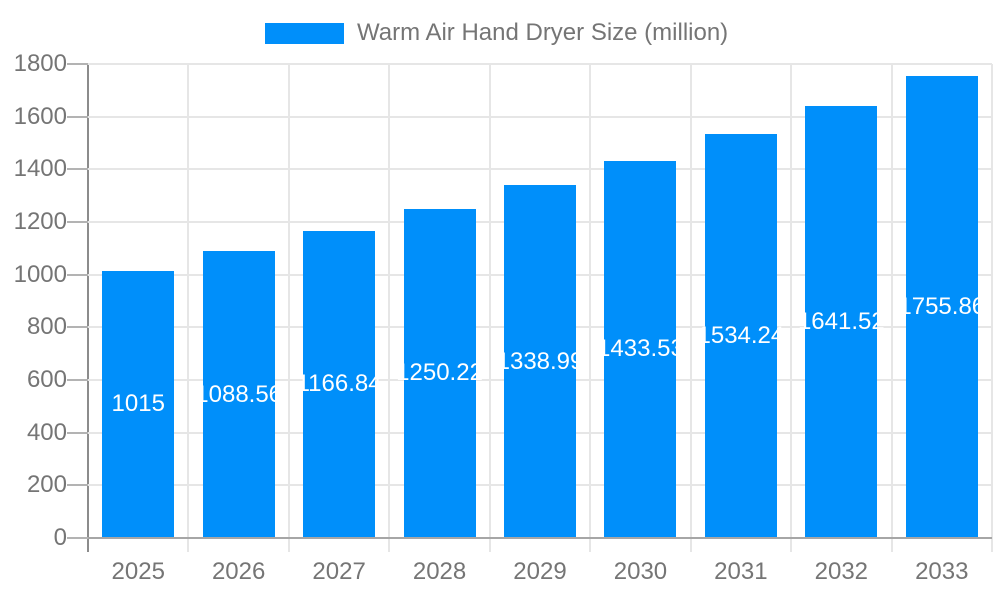 This screenshot has height=600, width=1000. Describe the element at coordinates (40, 116) in the screenshot. I see `y-axis-label: 1600` at that location.